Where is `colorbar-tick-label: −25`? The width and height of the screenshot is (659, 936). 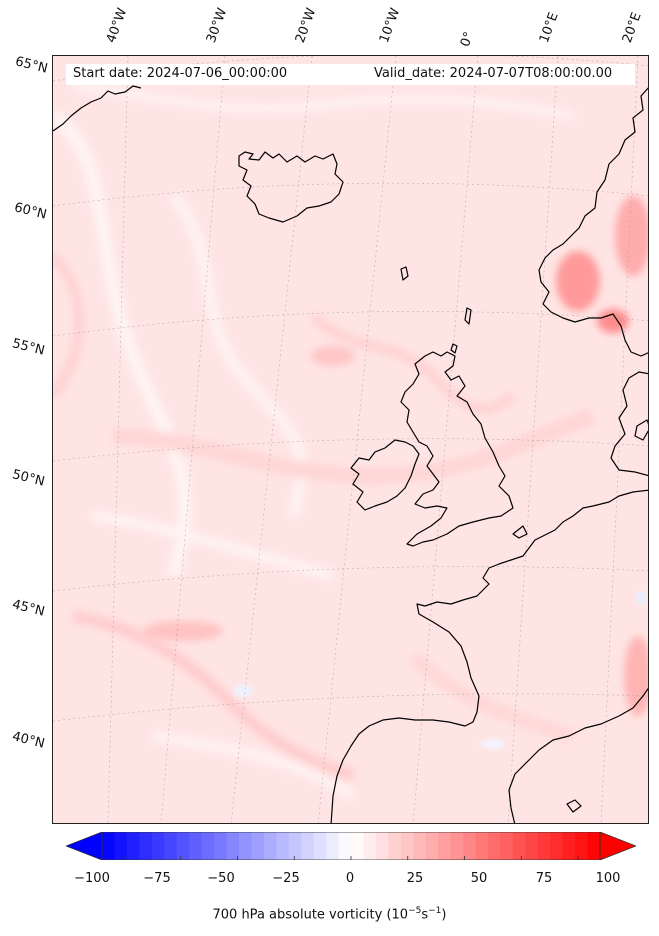
colorbar-tick-label: −25 is located at coordinates (286, 878).